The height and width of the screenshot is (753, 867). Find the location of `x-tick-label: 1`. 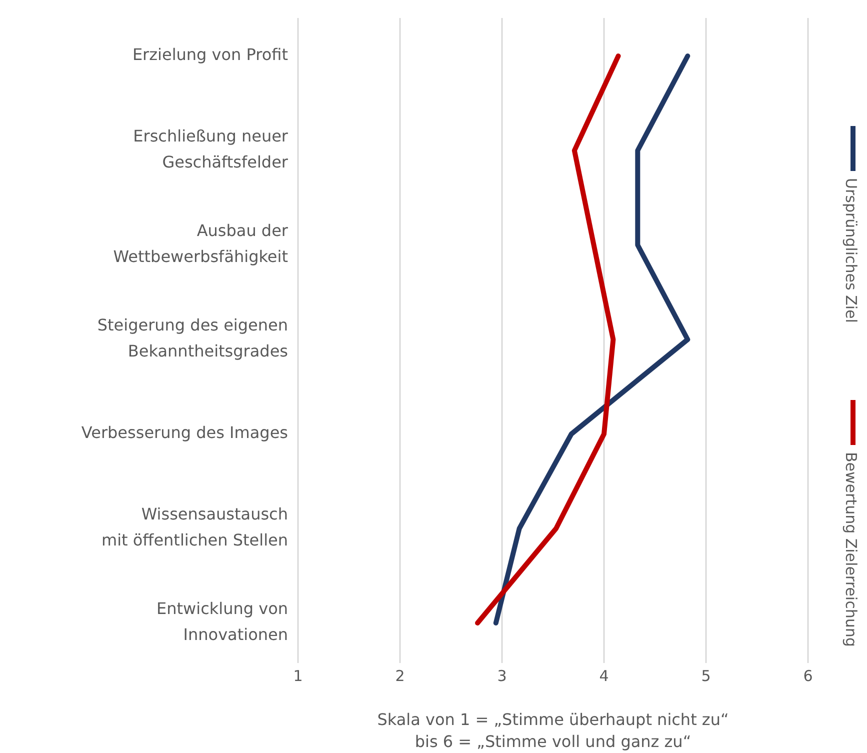

x-tick-label: 1 is located at coordinates (298, 676).